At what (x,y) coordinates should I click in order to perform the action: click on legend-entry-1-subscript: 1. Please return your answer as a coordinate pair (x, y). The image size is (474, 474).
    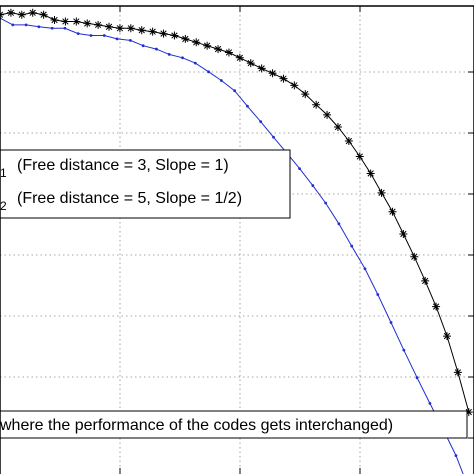
    Looking at the image, I should click on (3, 173).